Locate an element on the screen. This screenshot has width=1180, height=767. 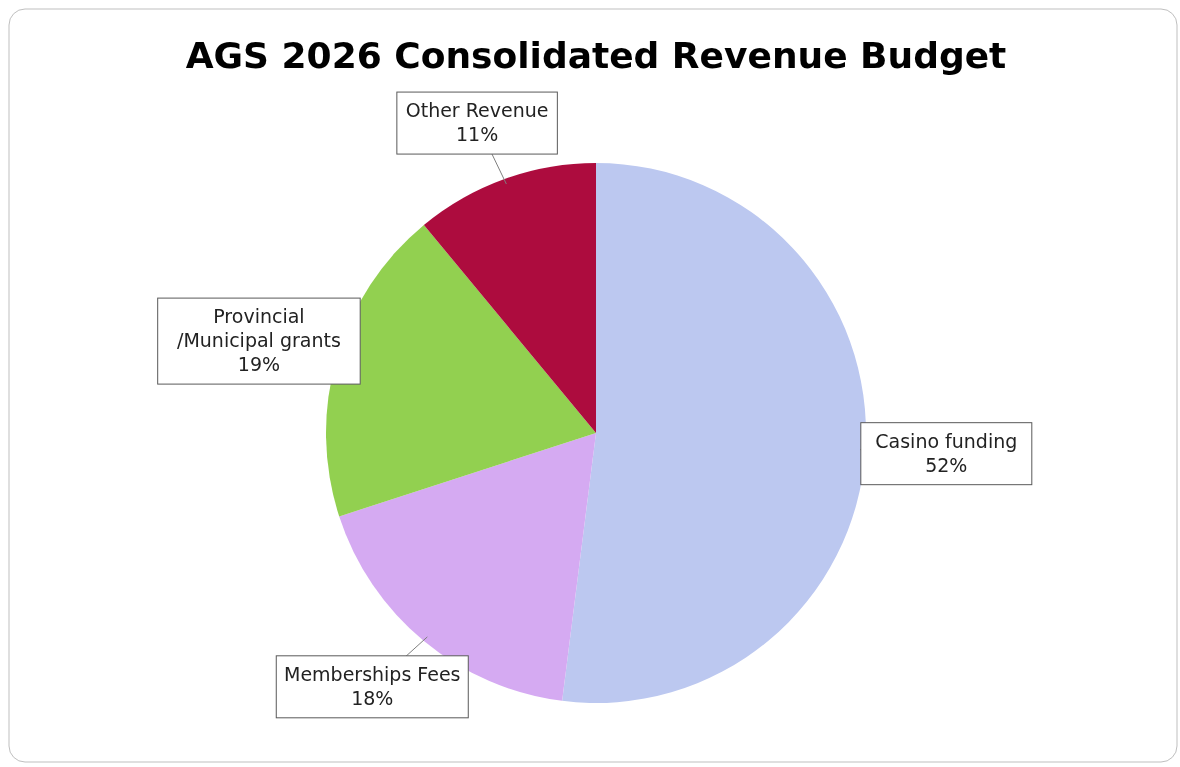
pie-slice is located at coordinates (509, 298).